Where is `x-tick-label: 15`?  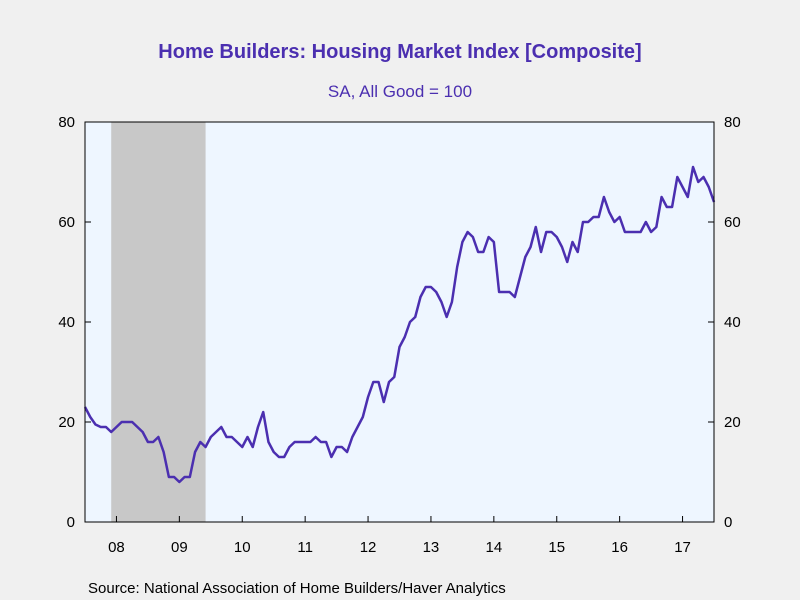 x-tick-label: 15 is located at coordinates (556, 547).